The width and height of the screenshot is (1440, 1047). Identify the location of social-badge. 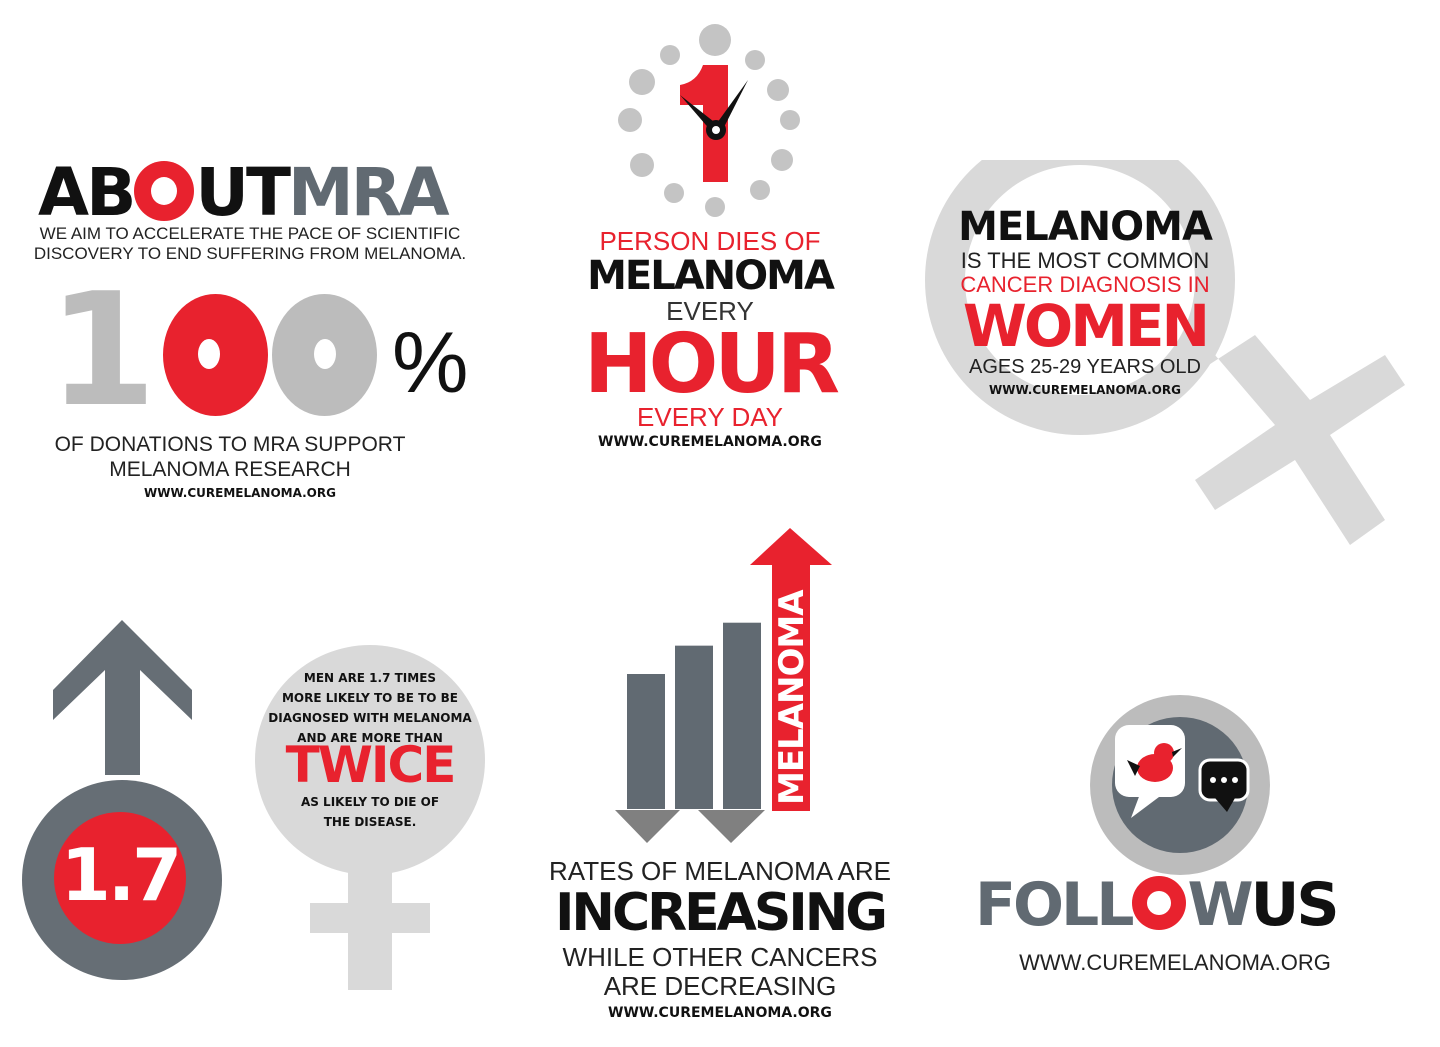
(1180, 785).